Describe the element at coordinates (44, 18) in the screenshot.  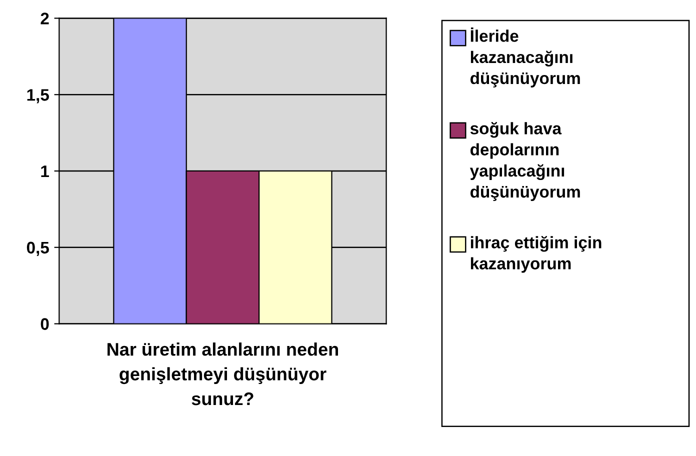
I see `y-tick-label: 2` at that location.